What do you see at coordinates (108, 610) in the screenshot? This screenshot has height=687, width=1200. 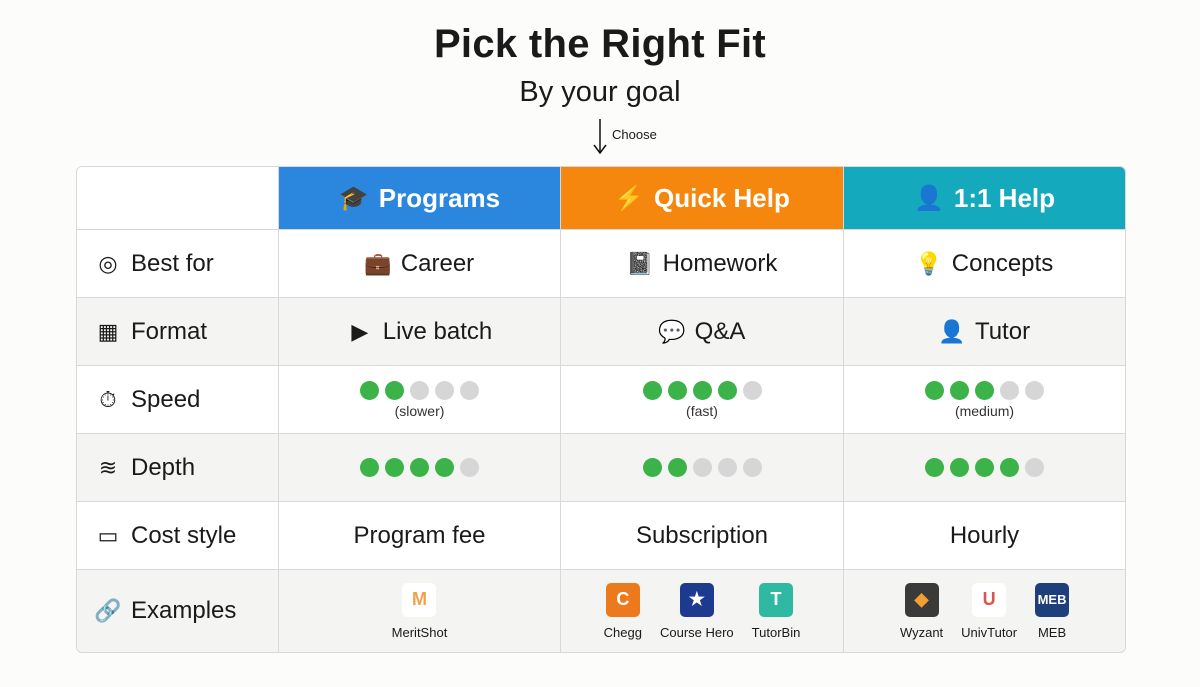 I see `link-icon: 🔗` at bounding box center [108, 610].